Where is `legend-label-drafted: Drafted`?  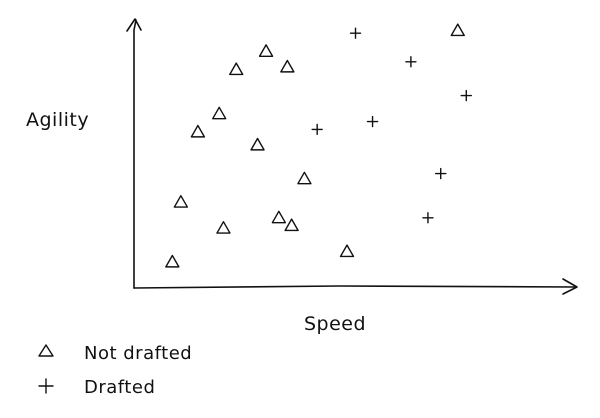
legend-label-drafted: Drafted is located at coordinates (119, 387).